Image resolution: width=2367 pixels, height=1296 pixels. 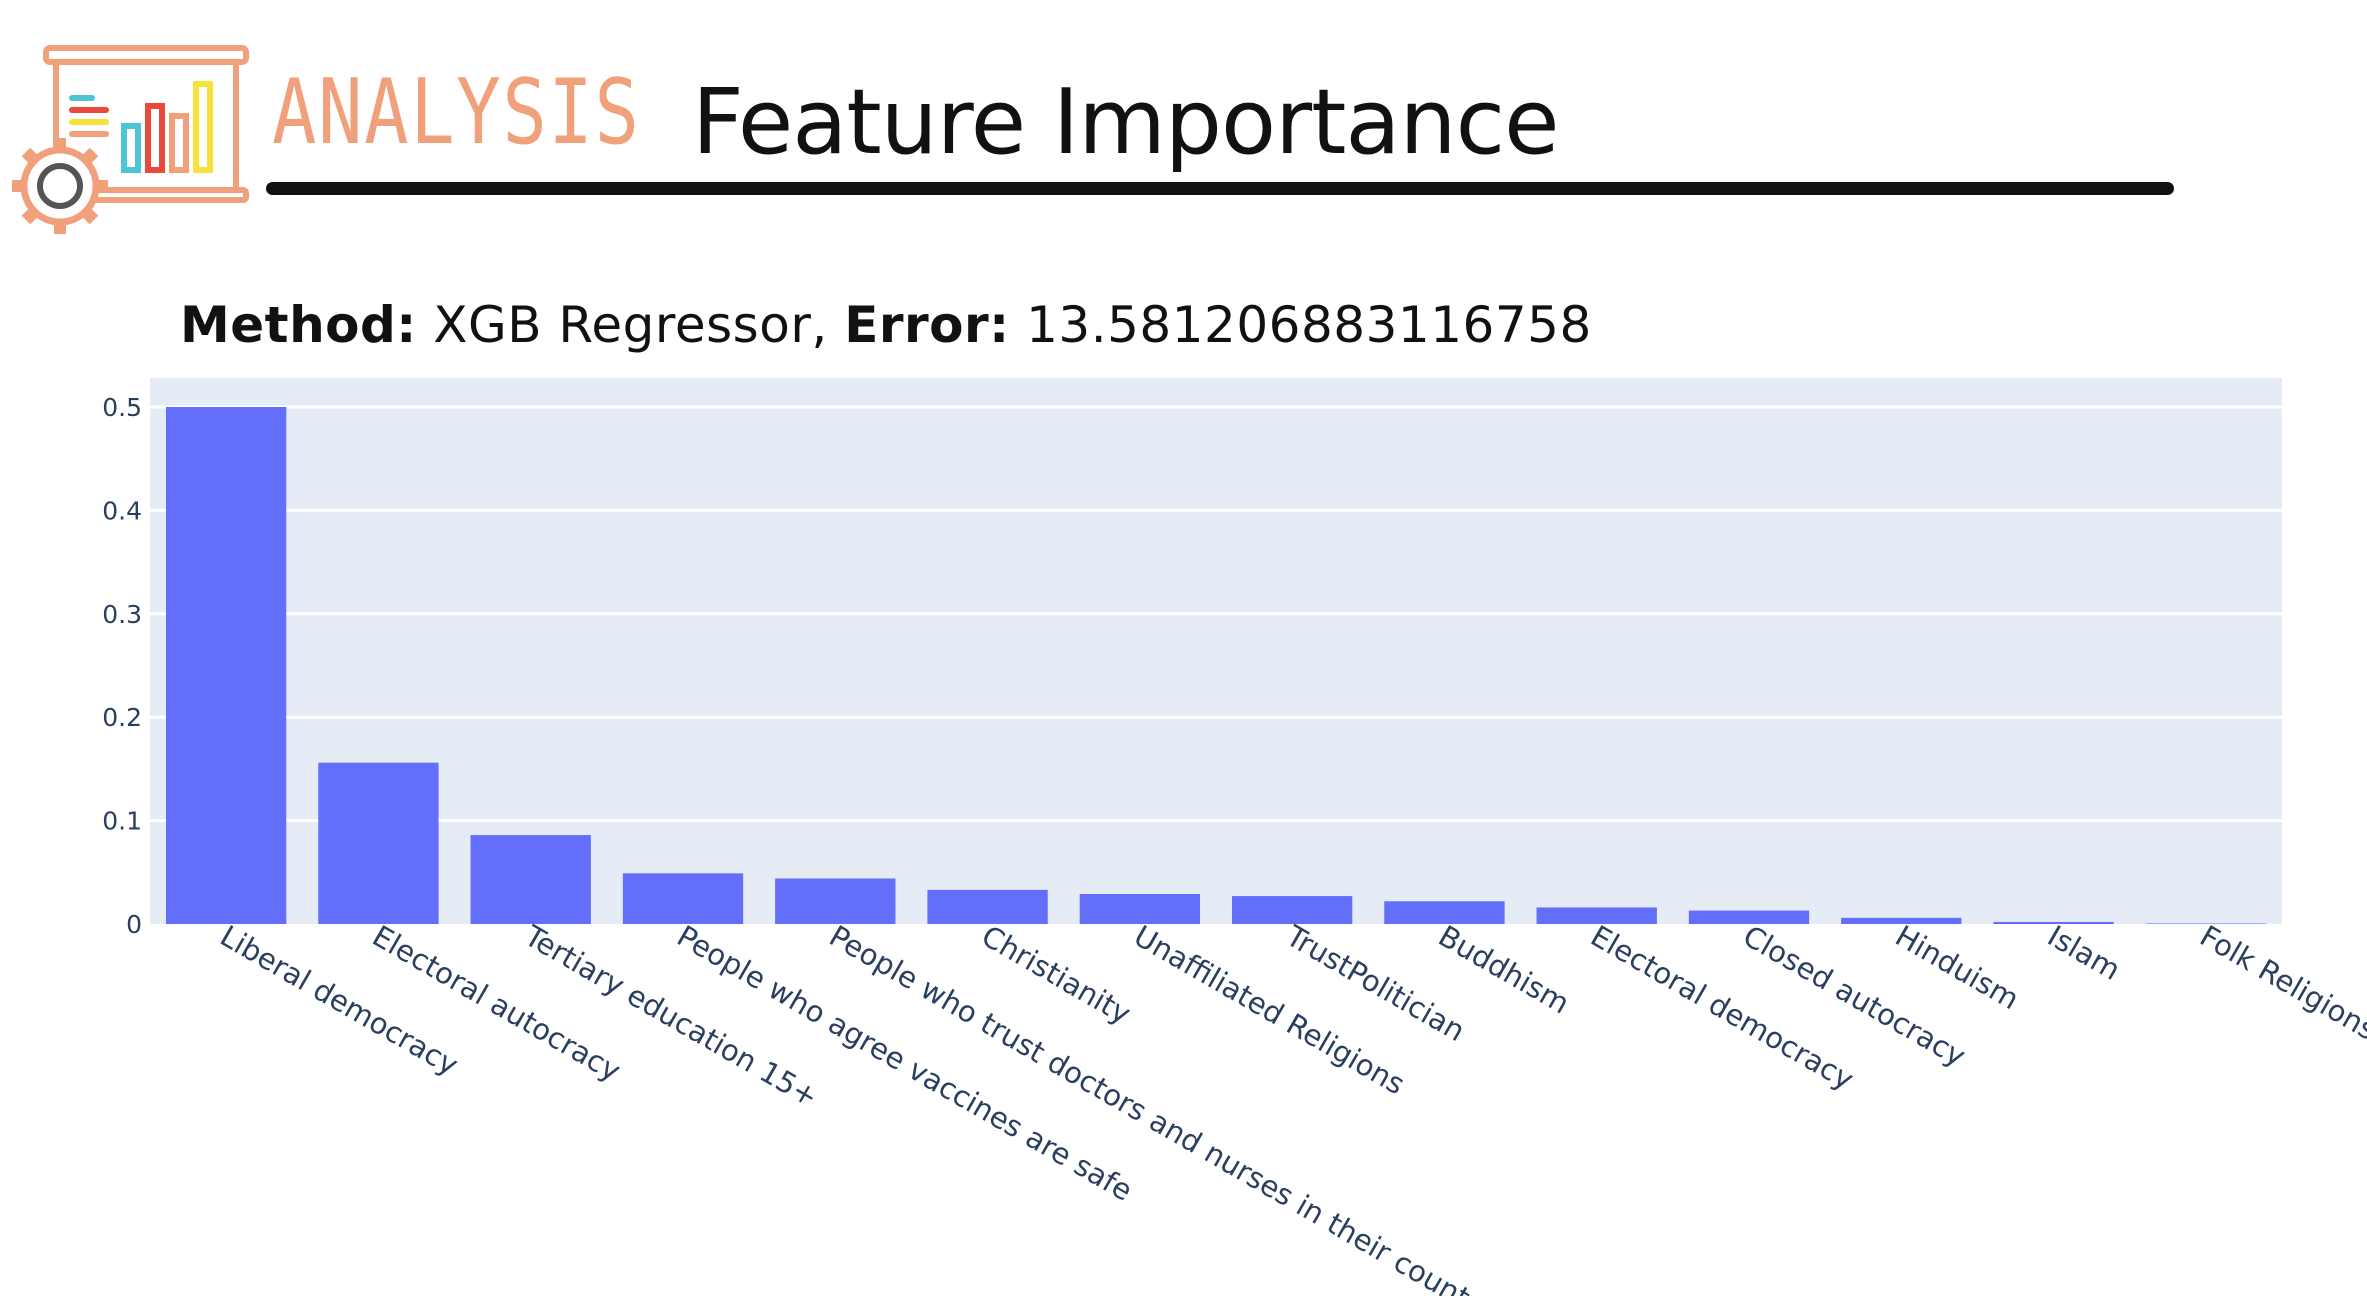 I want to click on method-label: Method:, so click(x=298, y=325).